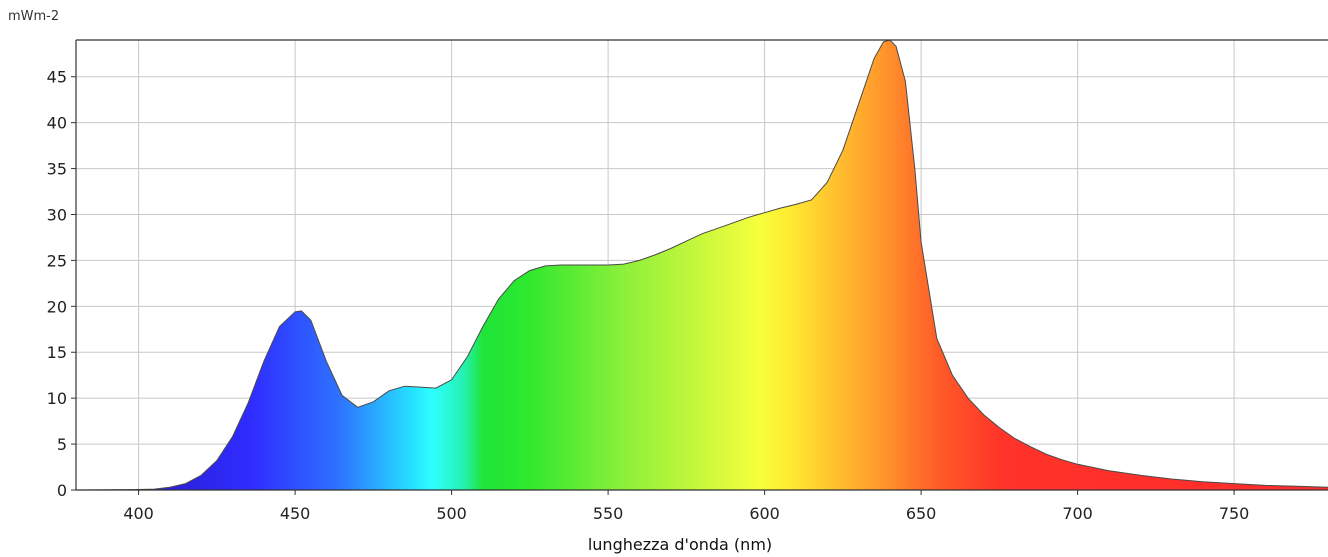 The image size is (1328, 557). I want to click on y-tick-label: 40, so click(57, 123).